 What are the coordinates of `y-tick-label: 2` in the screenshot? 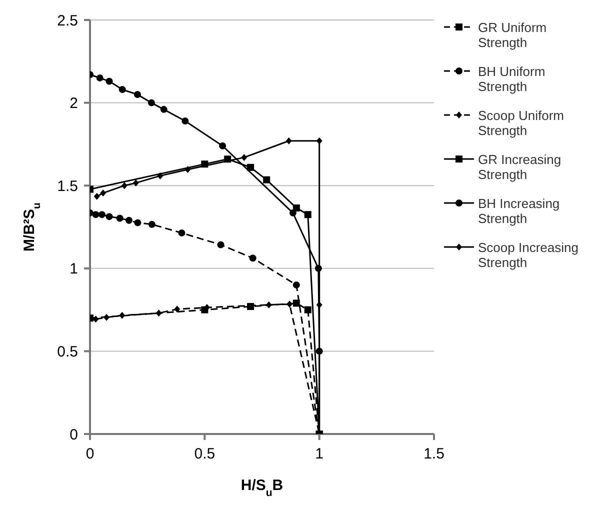 It's located at (74, 103).